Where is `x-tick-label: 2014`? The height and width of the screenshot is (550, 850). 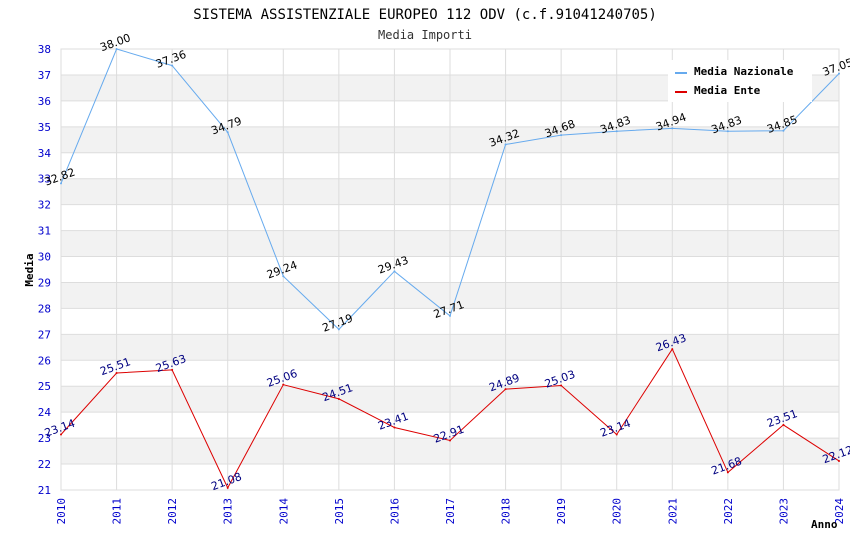 x-tick-label: 2014 is located at coordinates (283, 511).